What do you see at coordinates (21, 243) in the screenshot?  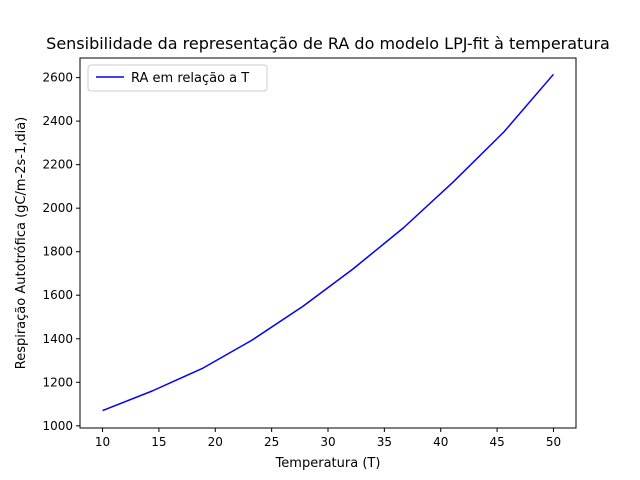 I see `y-axis-label: Respiração Autotrófica (gC/m-2s-1,dia)` at bounding box center [21, 243].